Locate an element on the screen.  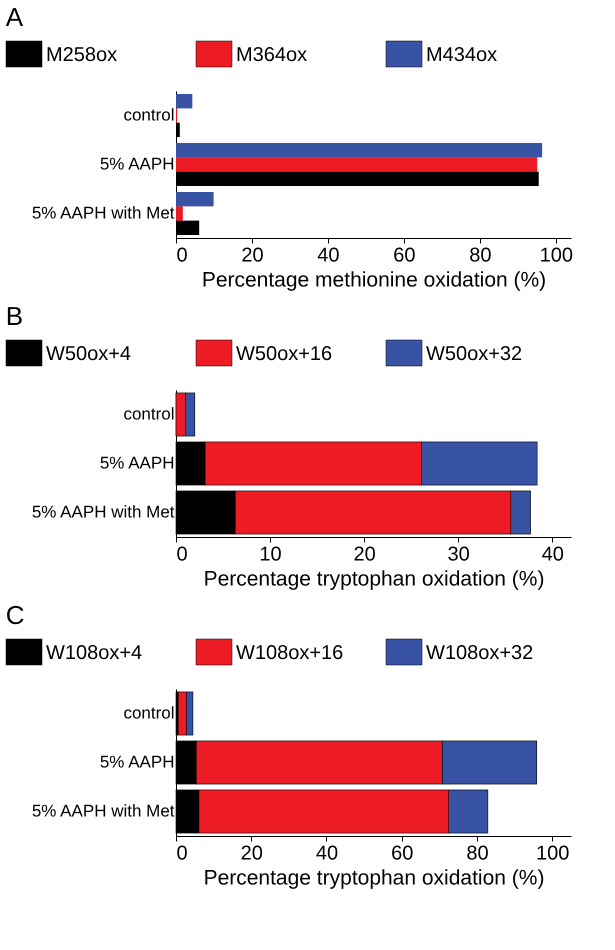
legend-label: M434ox is located at coordinates (462, 55).